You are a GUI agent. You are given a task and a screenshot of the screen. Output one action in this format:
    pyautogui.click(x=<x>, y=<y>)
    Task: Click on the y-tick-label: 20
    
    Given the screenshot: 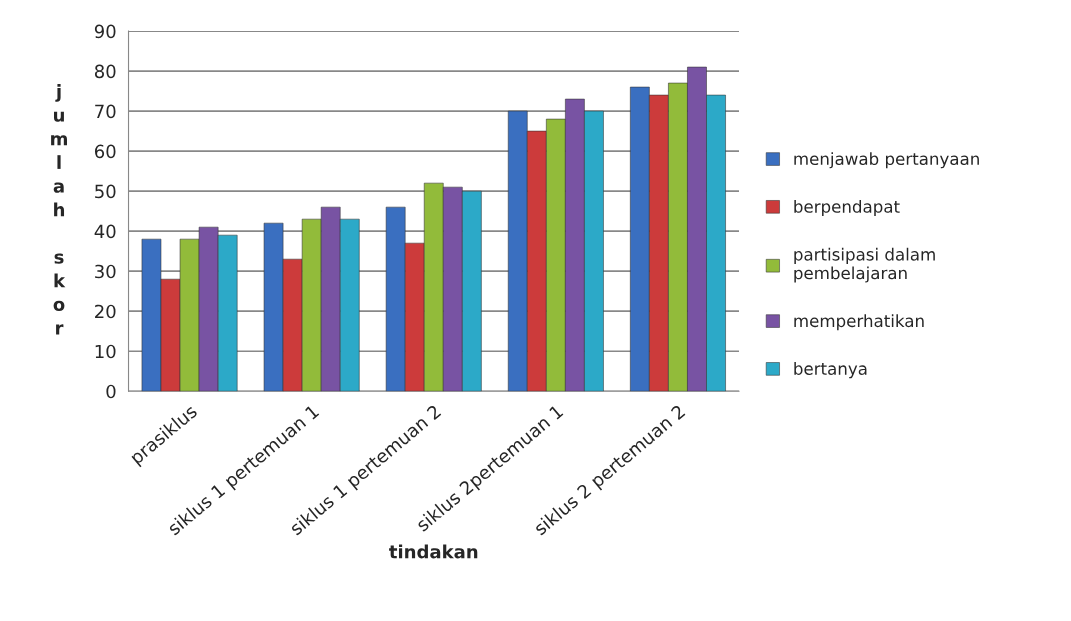 What is the action you would take?
    pyautogui.click(x=105, y=311)
    